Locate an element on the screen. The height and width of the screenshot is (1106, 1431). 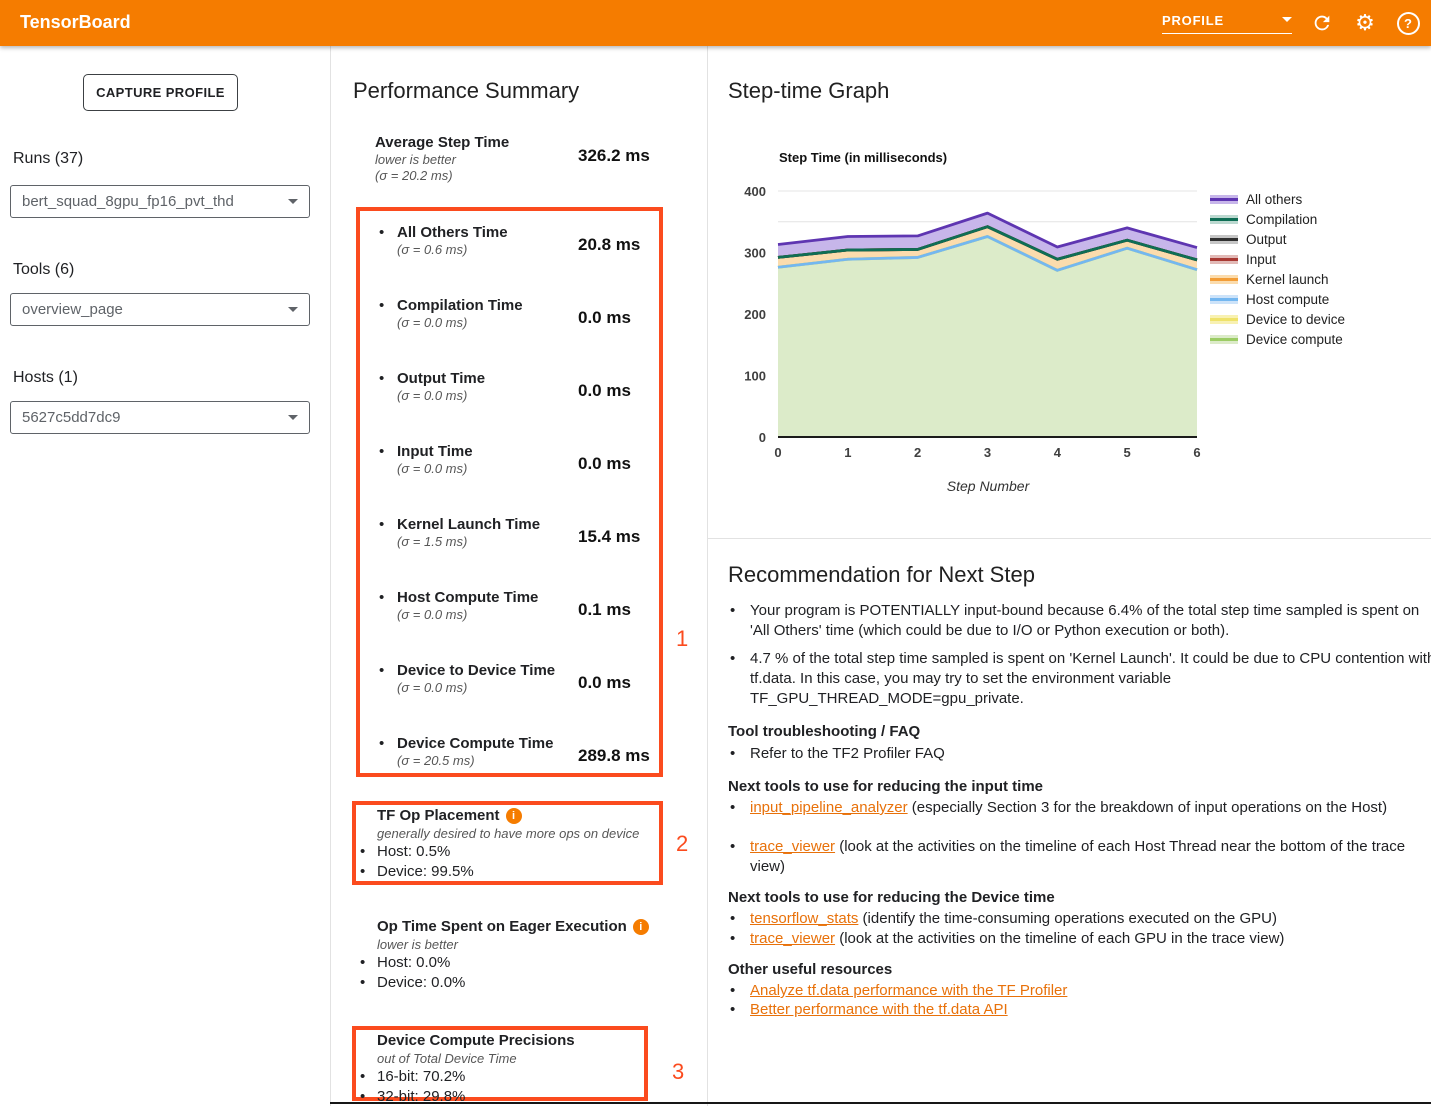
step-time-chart-plot: 0 100 200 300 400 0 1 2 3 4 5 6 is located at coordinates (967, 315).